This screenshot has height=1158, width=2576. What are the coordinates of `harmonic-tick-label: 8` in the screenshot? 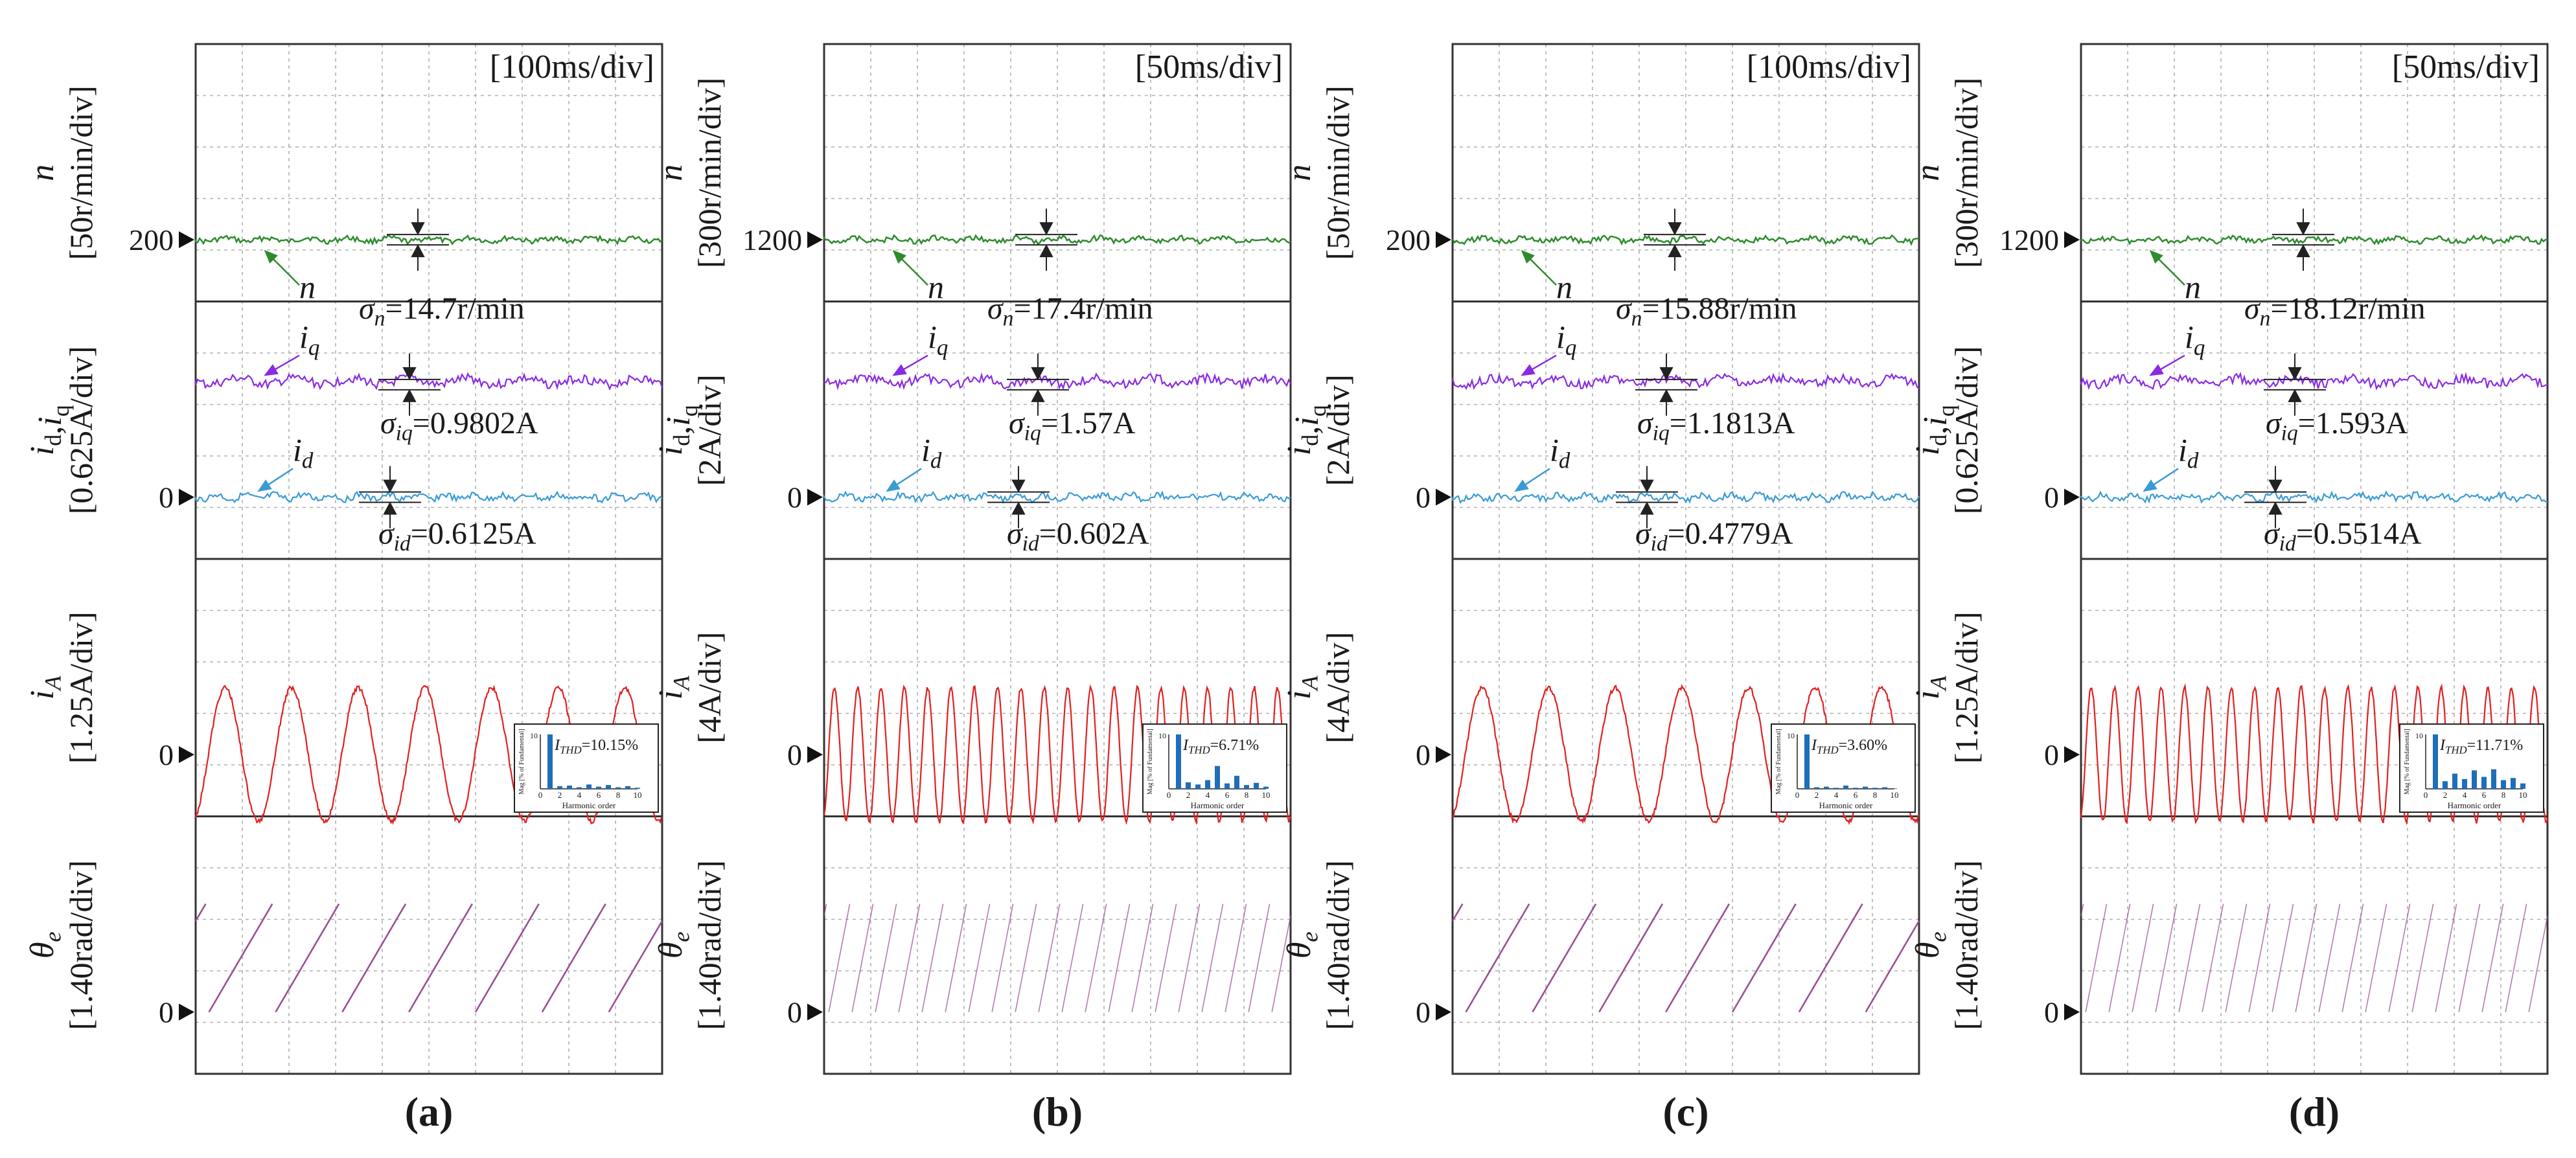 It's located at (1875, 795).